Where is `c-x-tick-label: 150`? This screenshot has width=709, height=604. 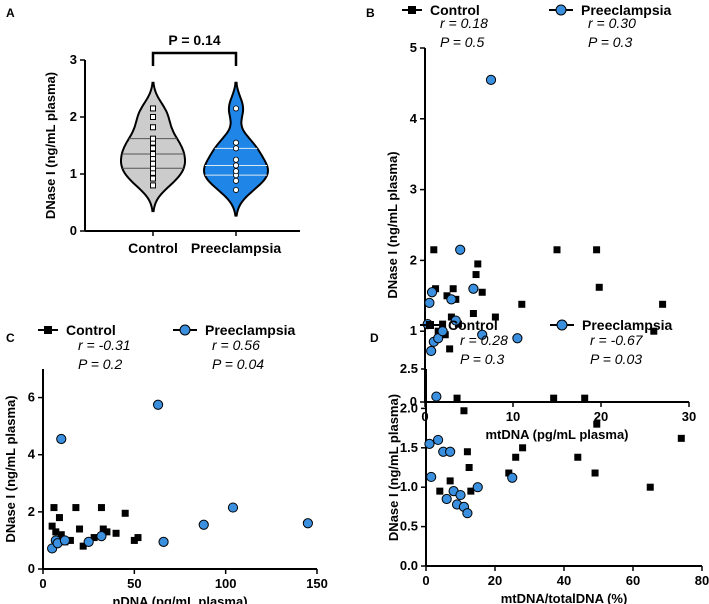 c-x-tick-label: 150 is located at coordinates (317, 583).